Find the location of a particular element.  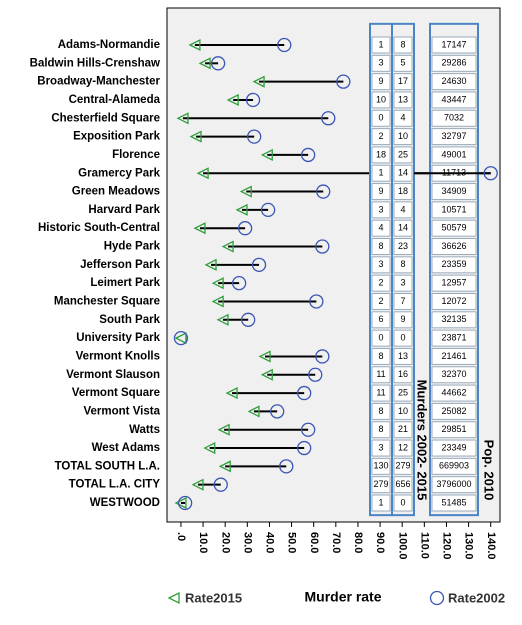

category-label: University Park is located at coordinates (118, 338).